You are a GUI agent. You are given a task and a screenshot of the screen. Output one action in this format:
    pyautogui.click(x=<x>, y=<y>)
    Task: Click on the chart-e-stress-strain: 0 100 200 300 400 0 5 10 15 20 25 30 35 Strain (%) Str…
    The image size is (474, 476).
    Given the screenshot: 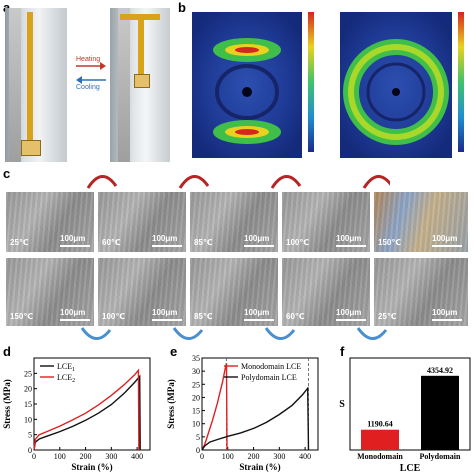 What is the action you would take?
    pyautogui.click(x=242, y=413)
    